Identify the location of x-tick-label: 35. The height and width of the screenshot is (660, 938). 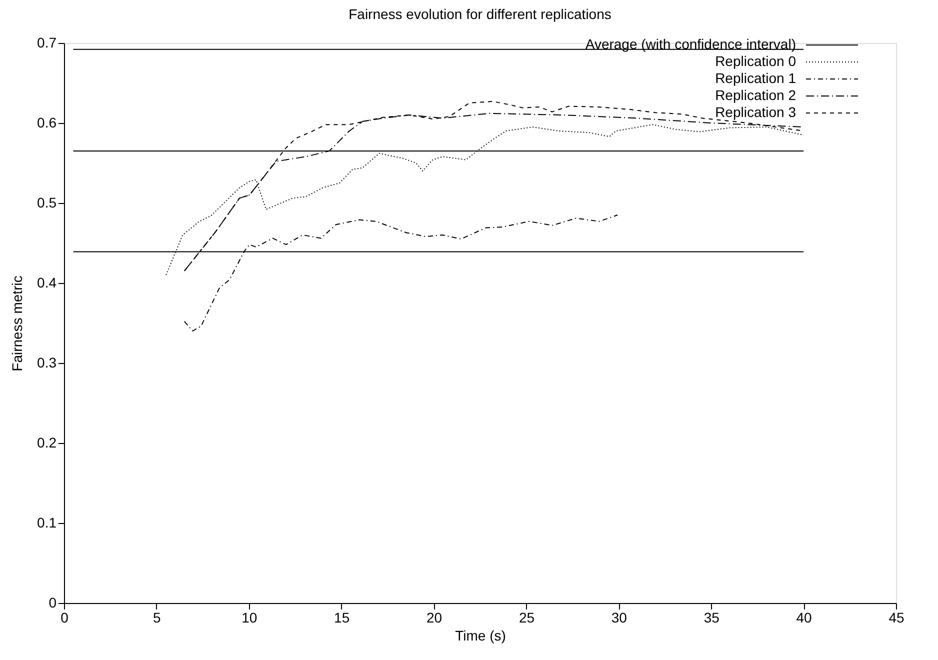
(712, 618).